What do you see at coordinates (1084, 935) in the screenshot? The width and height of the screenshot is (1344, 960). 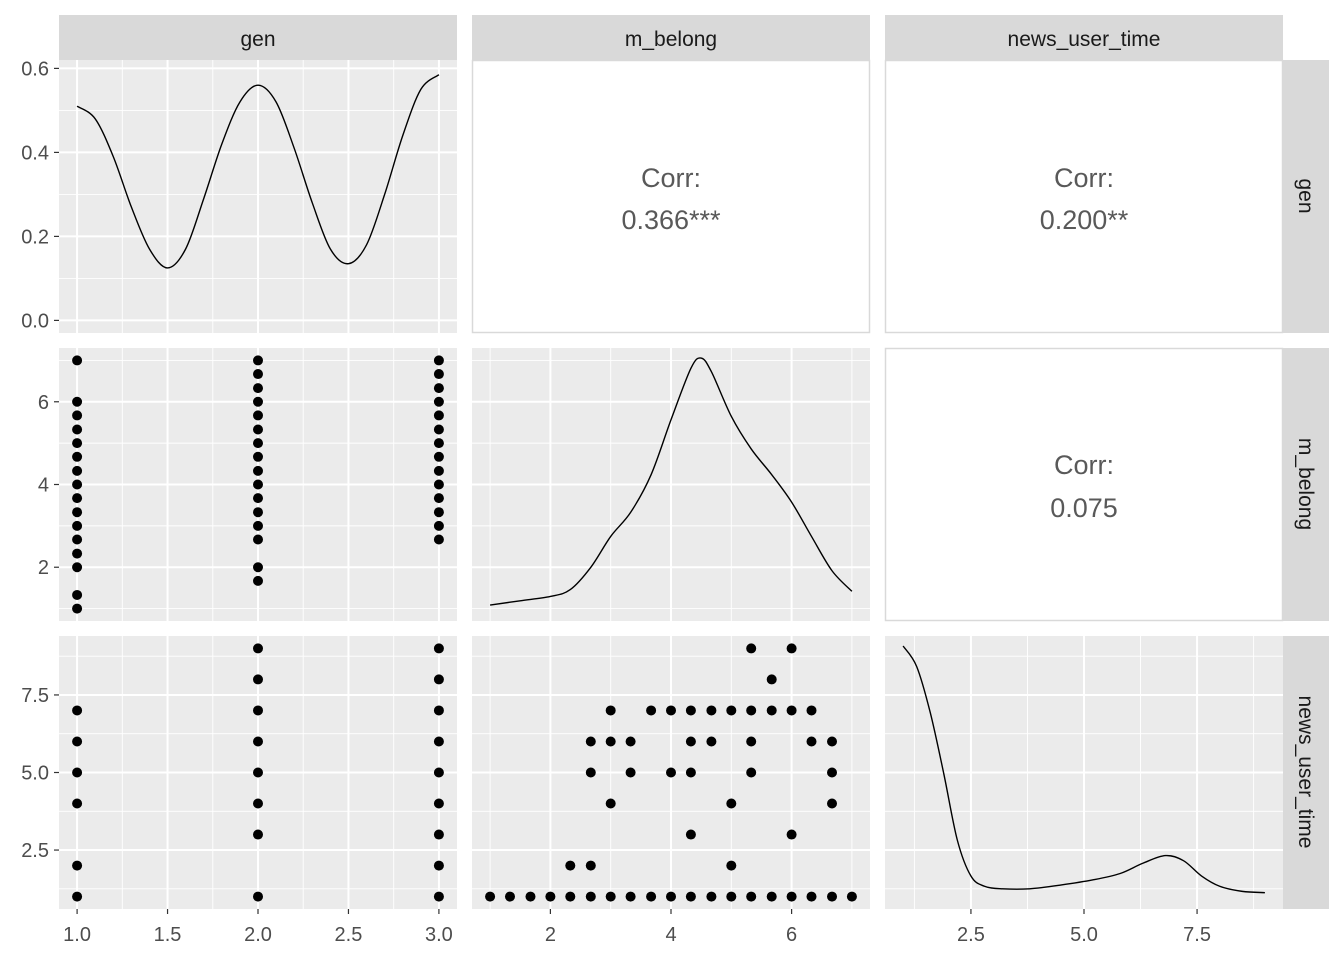 I see `x-tick-label: 5.0` at bounding box center [1084, 935].